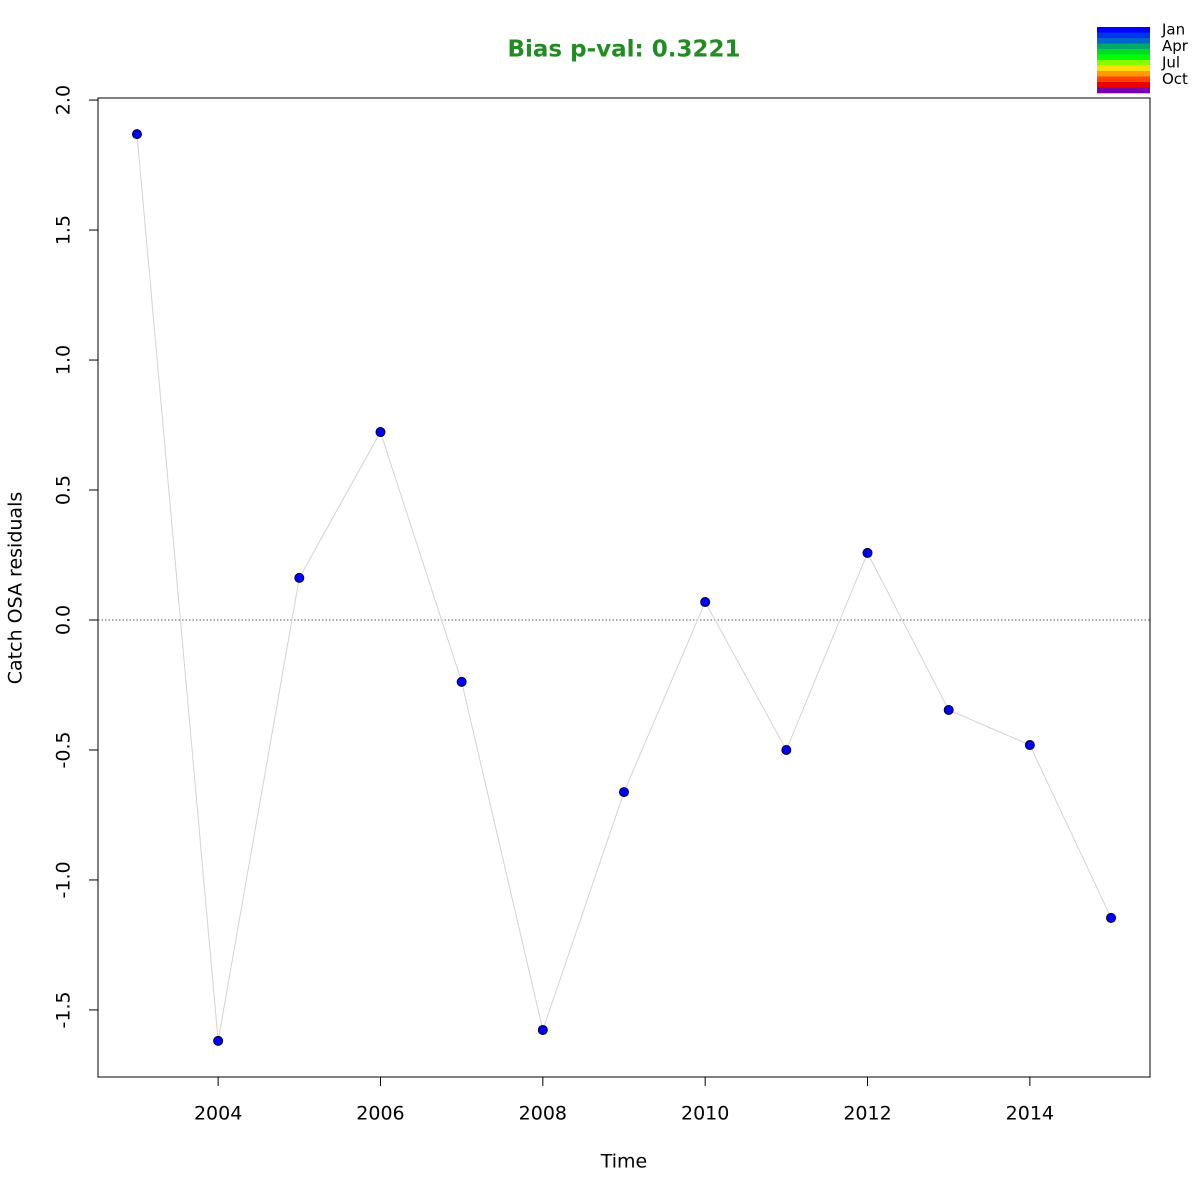  What do you see at coordinates (64, 620) in the screenshot?
I see `y-tick-label: 0.0` at bounding box center [64, 620].